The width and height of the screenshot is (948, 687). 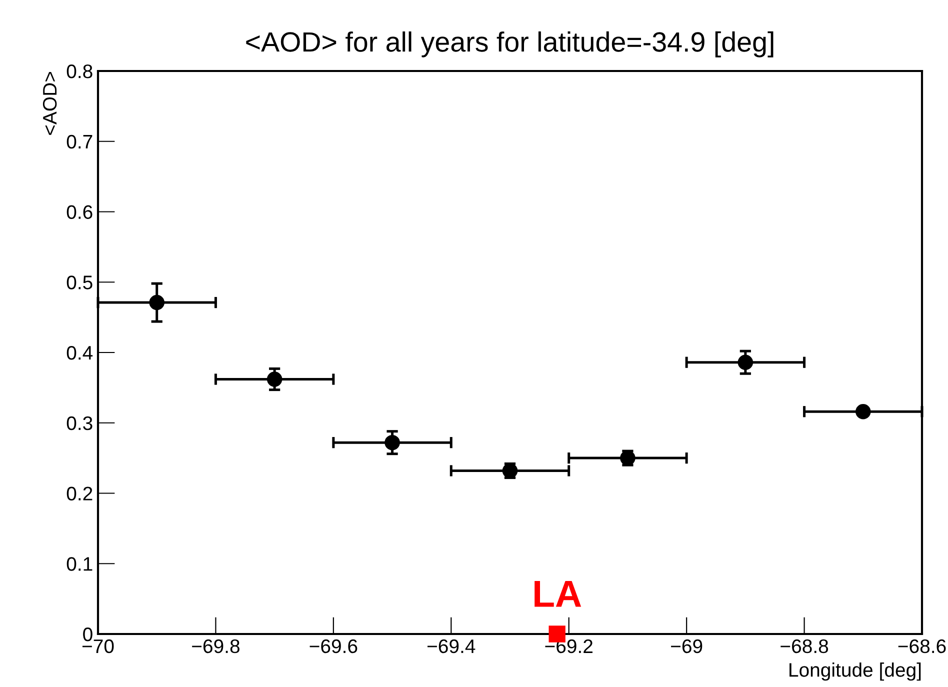 I want to click on x-tick-label: −68.8, so click(x=804, y=646).